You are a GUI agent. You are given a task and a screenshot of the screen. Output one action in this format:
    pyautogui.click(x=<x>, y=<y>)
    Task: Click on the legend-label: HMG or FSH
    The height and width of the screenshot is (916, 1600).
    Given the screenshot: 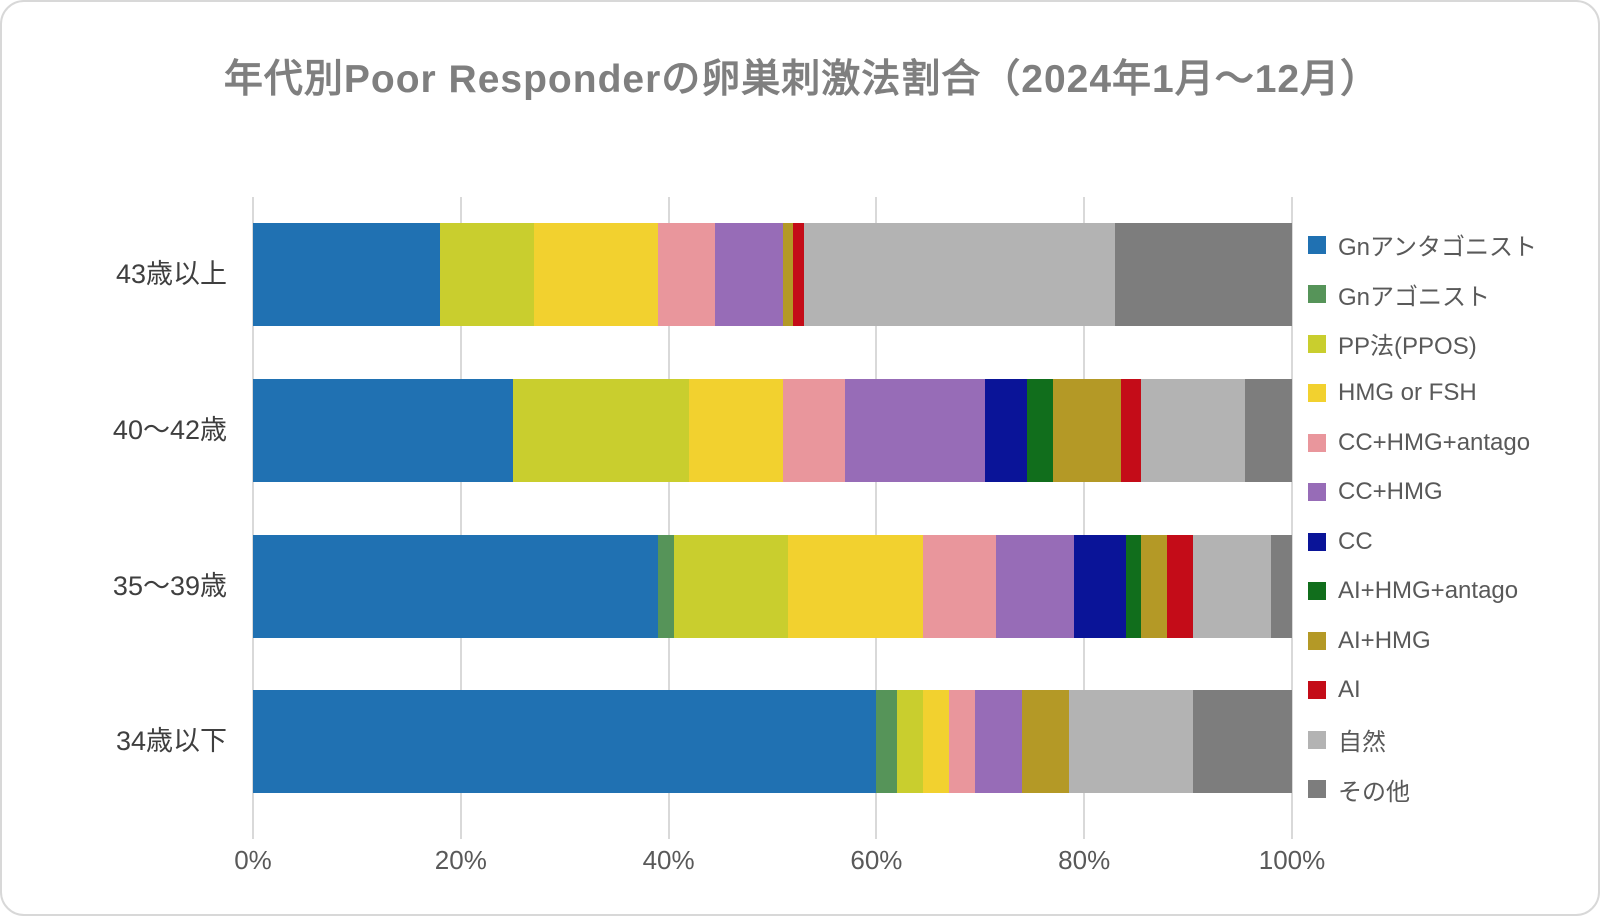 What is the action you would take?
    pyautogui.click(x=1407, y=393)
    